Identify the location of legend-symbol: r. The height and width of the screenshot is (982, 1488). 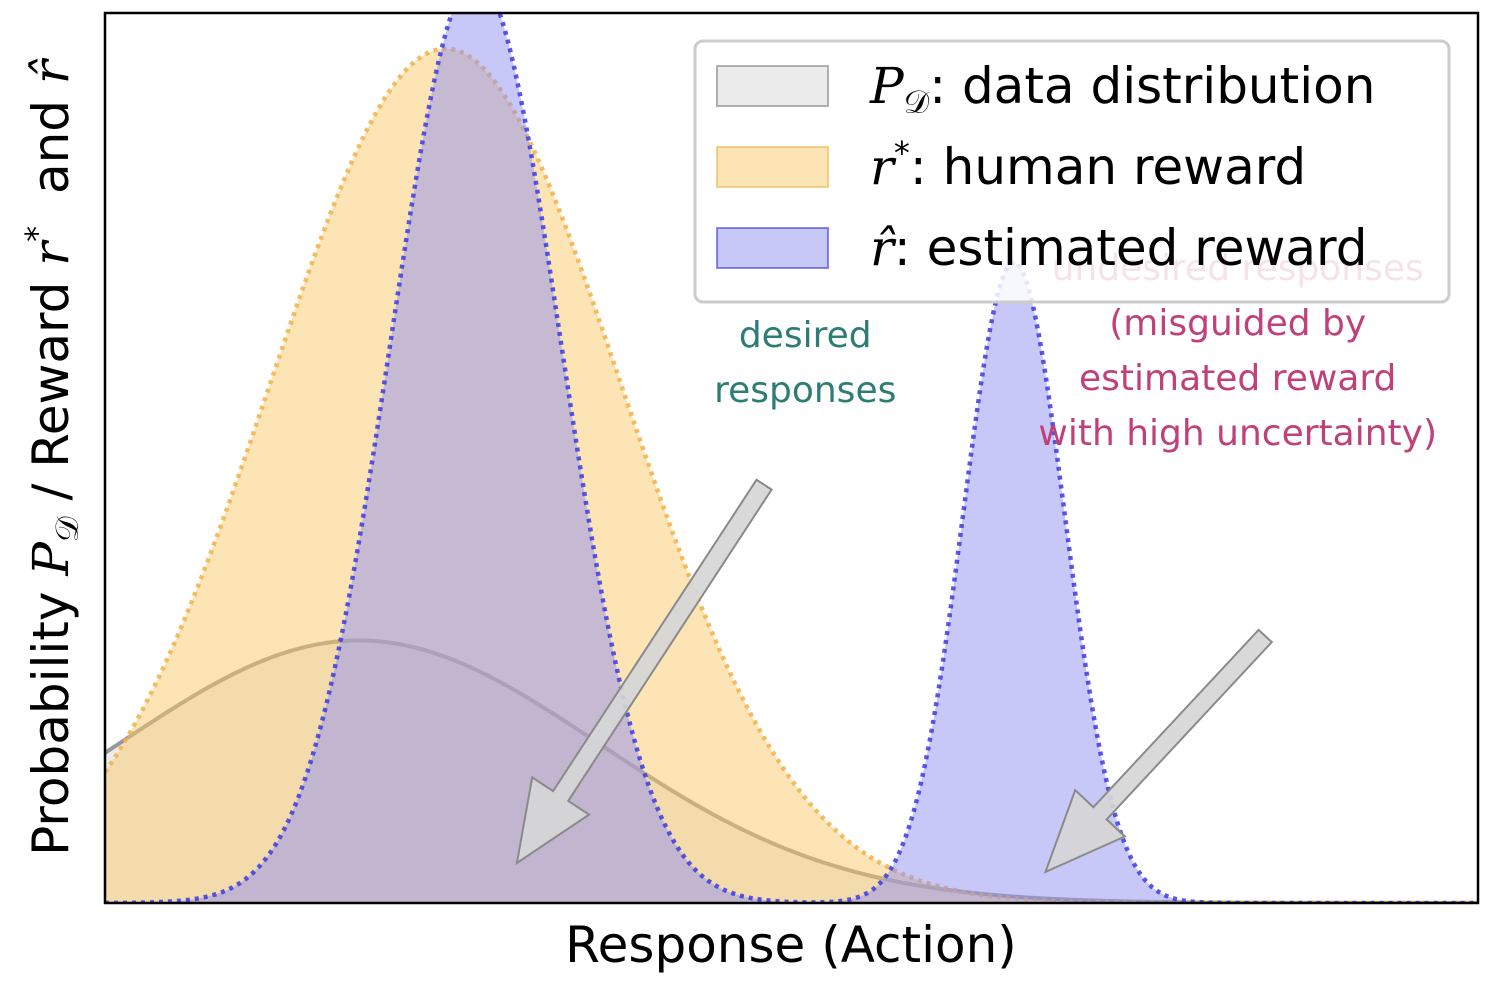
(883, 167).